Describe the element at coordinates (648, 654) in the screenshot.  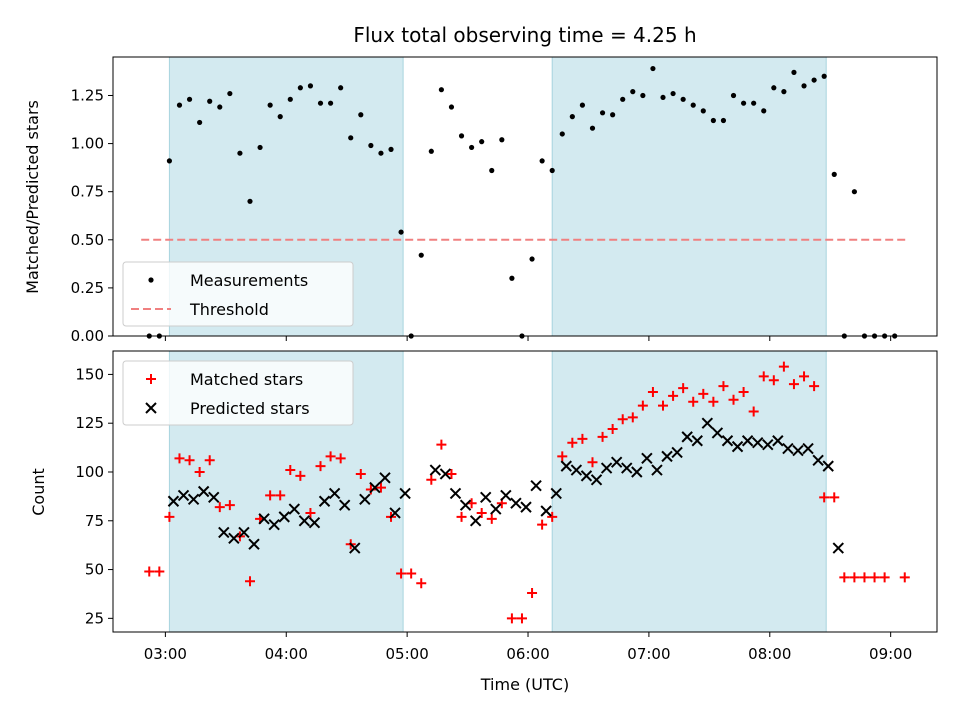
I see `x-tick-label: 07:00` at that location.